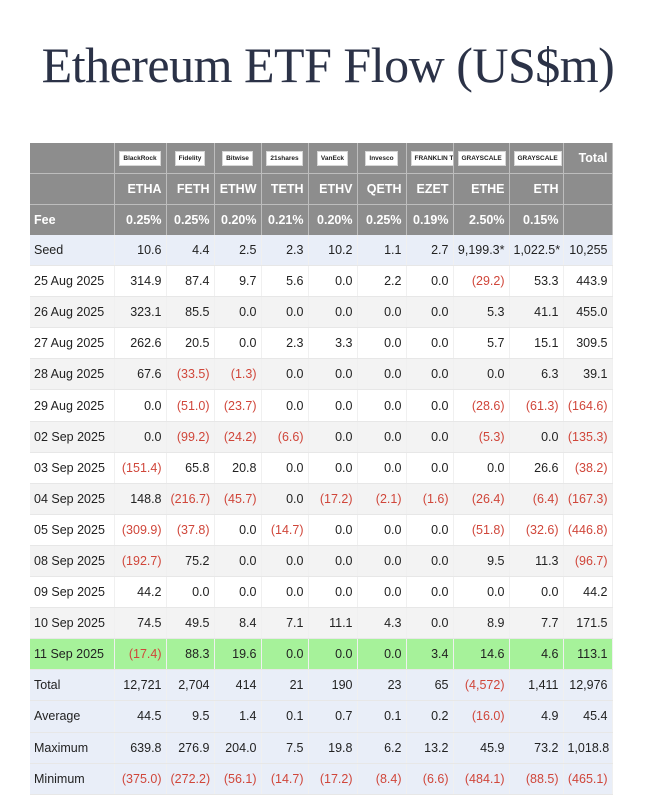  I want to click on value-cell: 49.5, so click(190, 623).